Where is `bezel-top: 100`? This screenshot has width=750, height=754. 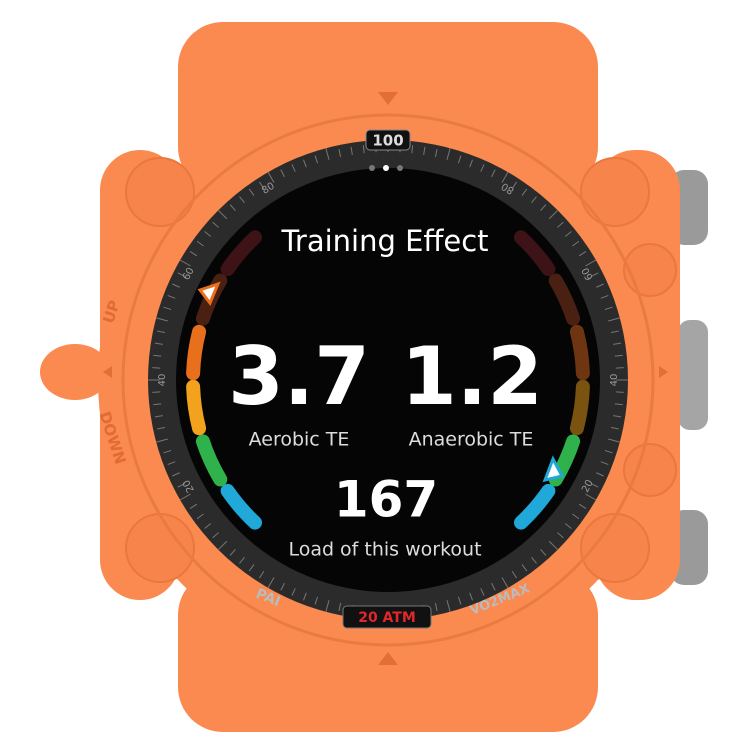
bezel-top: 100 is located at coordinates (387, 141).